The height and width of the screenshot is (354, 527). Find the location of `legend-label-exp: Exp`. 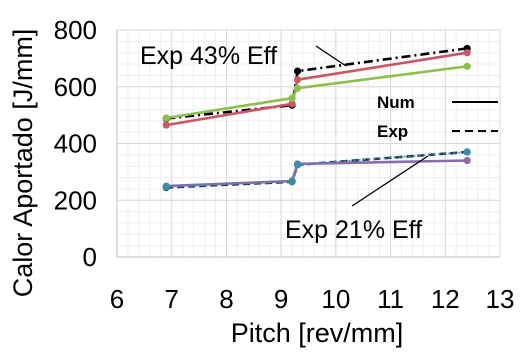

legend-label-exp: Exp is located at coordinates (392, 131).